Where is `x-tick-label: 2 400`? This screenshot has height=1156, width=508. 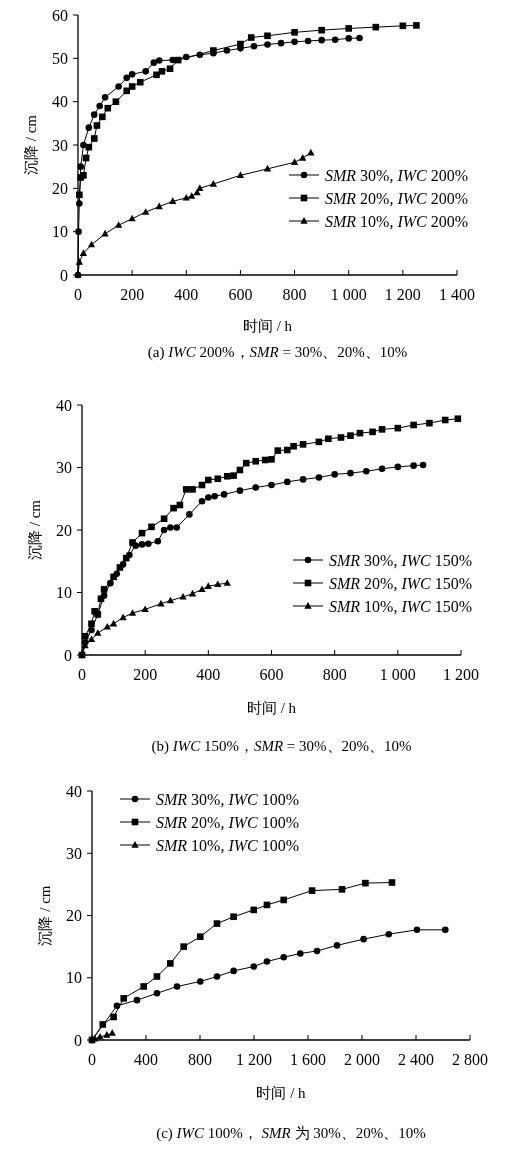 x-tick-label: 2 400 is located at coordinates (416, 1059).